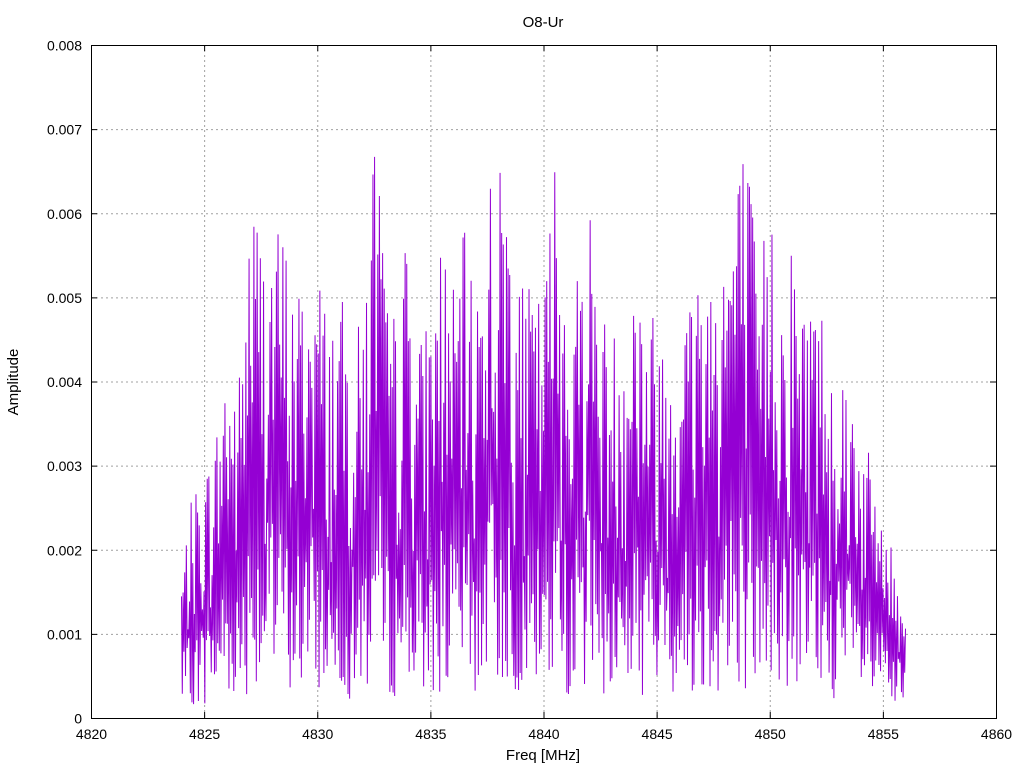 This screenshot has width=1024, height=768. What do you see at coordinates (883, 734) in the screenshot?
I see `x-tick-label: 4855` at bounding box center [883, 734].